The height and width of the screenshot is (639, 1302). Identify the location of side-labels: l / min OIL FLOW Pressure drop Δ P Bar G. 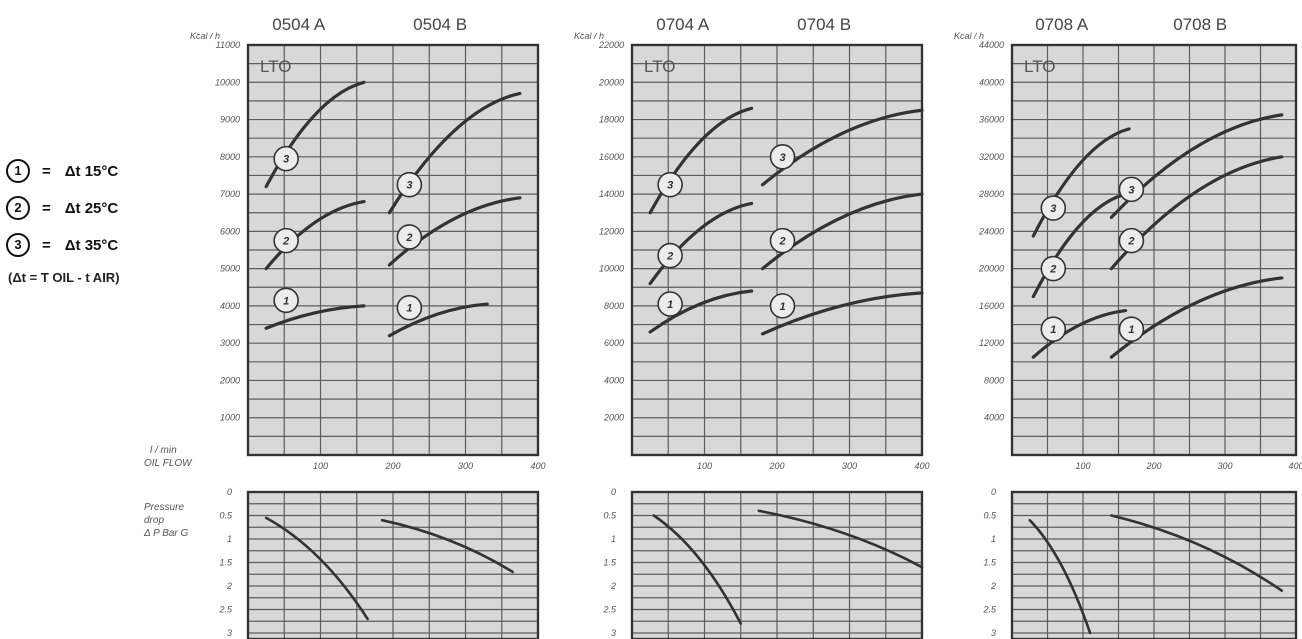
(168, 492).